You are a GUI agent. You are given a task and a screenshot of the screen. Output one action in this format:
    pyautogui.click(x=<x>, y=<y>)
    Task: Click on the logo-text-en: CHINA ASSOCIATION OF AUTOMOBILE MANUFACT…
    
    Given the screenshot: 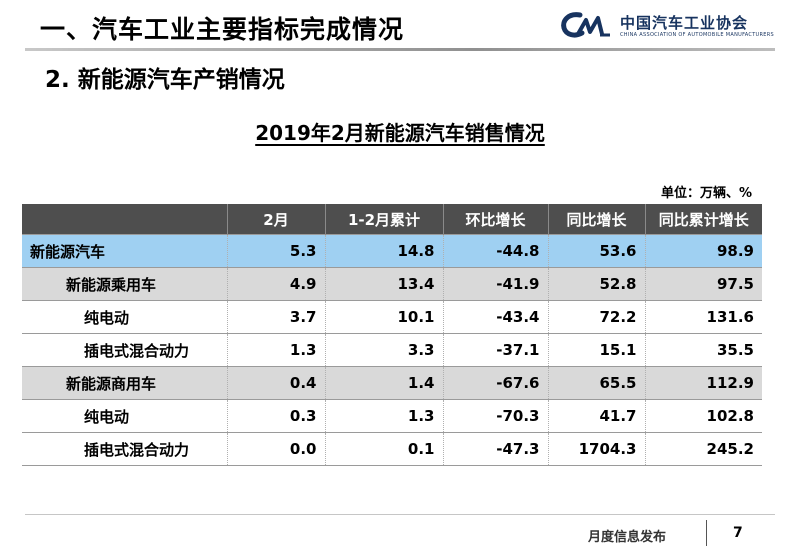 What is the action you would take?
    pyautogui.click(x=697, y=35)
    